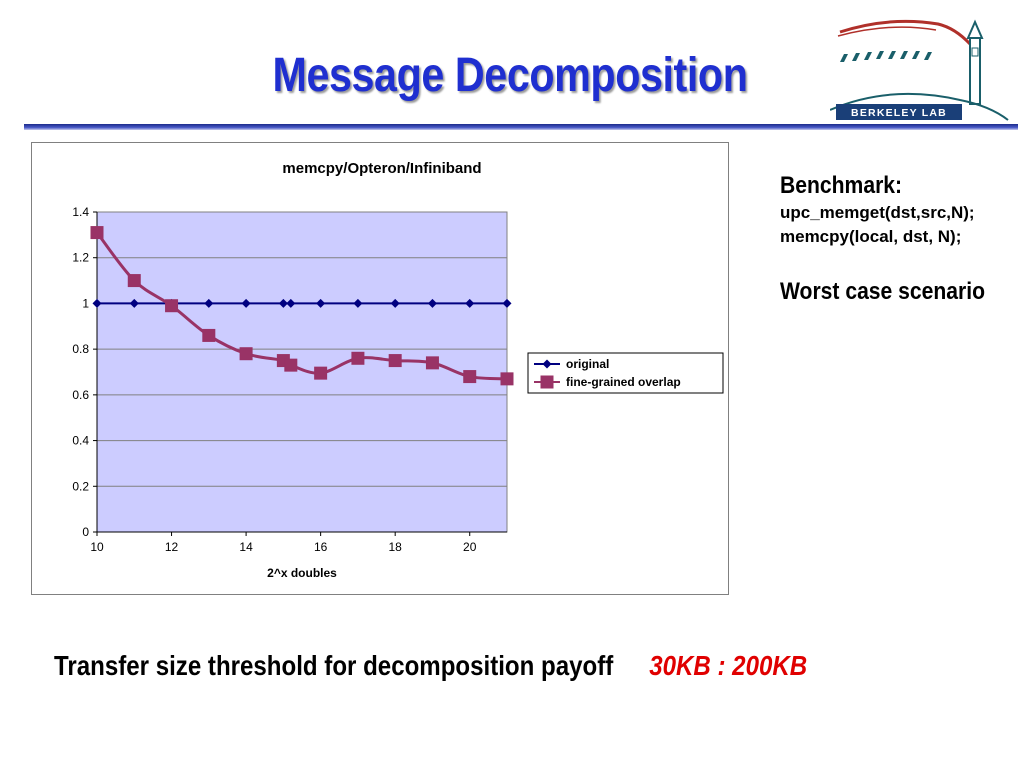 The height and width of the screenshot is (768, 1024). Describe the element at coordinates (246, 547) in the screenshot. I see `x-tick-label: 14` at that location.